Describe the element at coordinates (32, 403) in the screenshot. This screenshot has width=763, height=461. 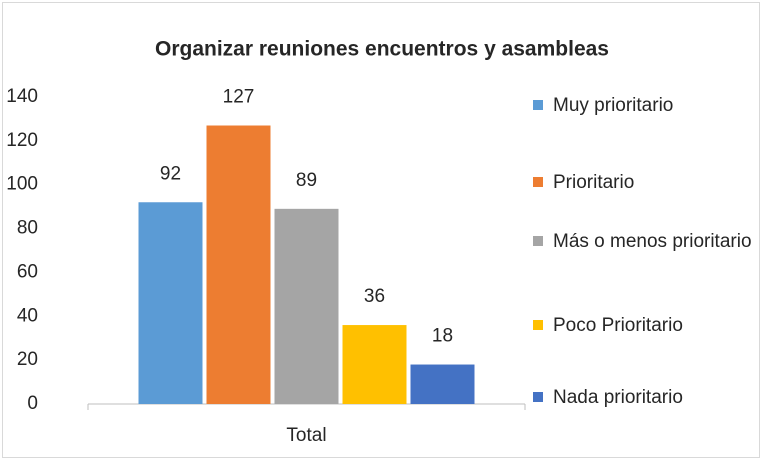
I see `y-tick-label: 0` at that location.